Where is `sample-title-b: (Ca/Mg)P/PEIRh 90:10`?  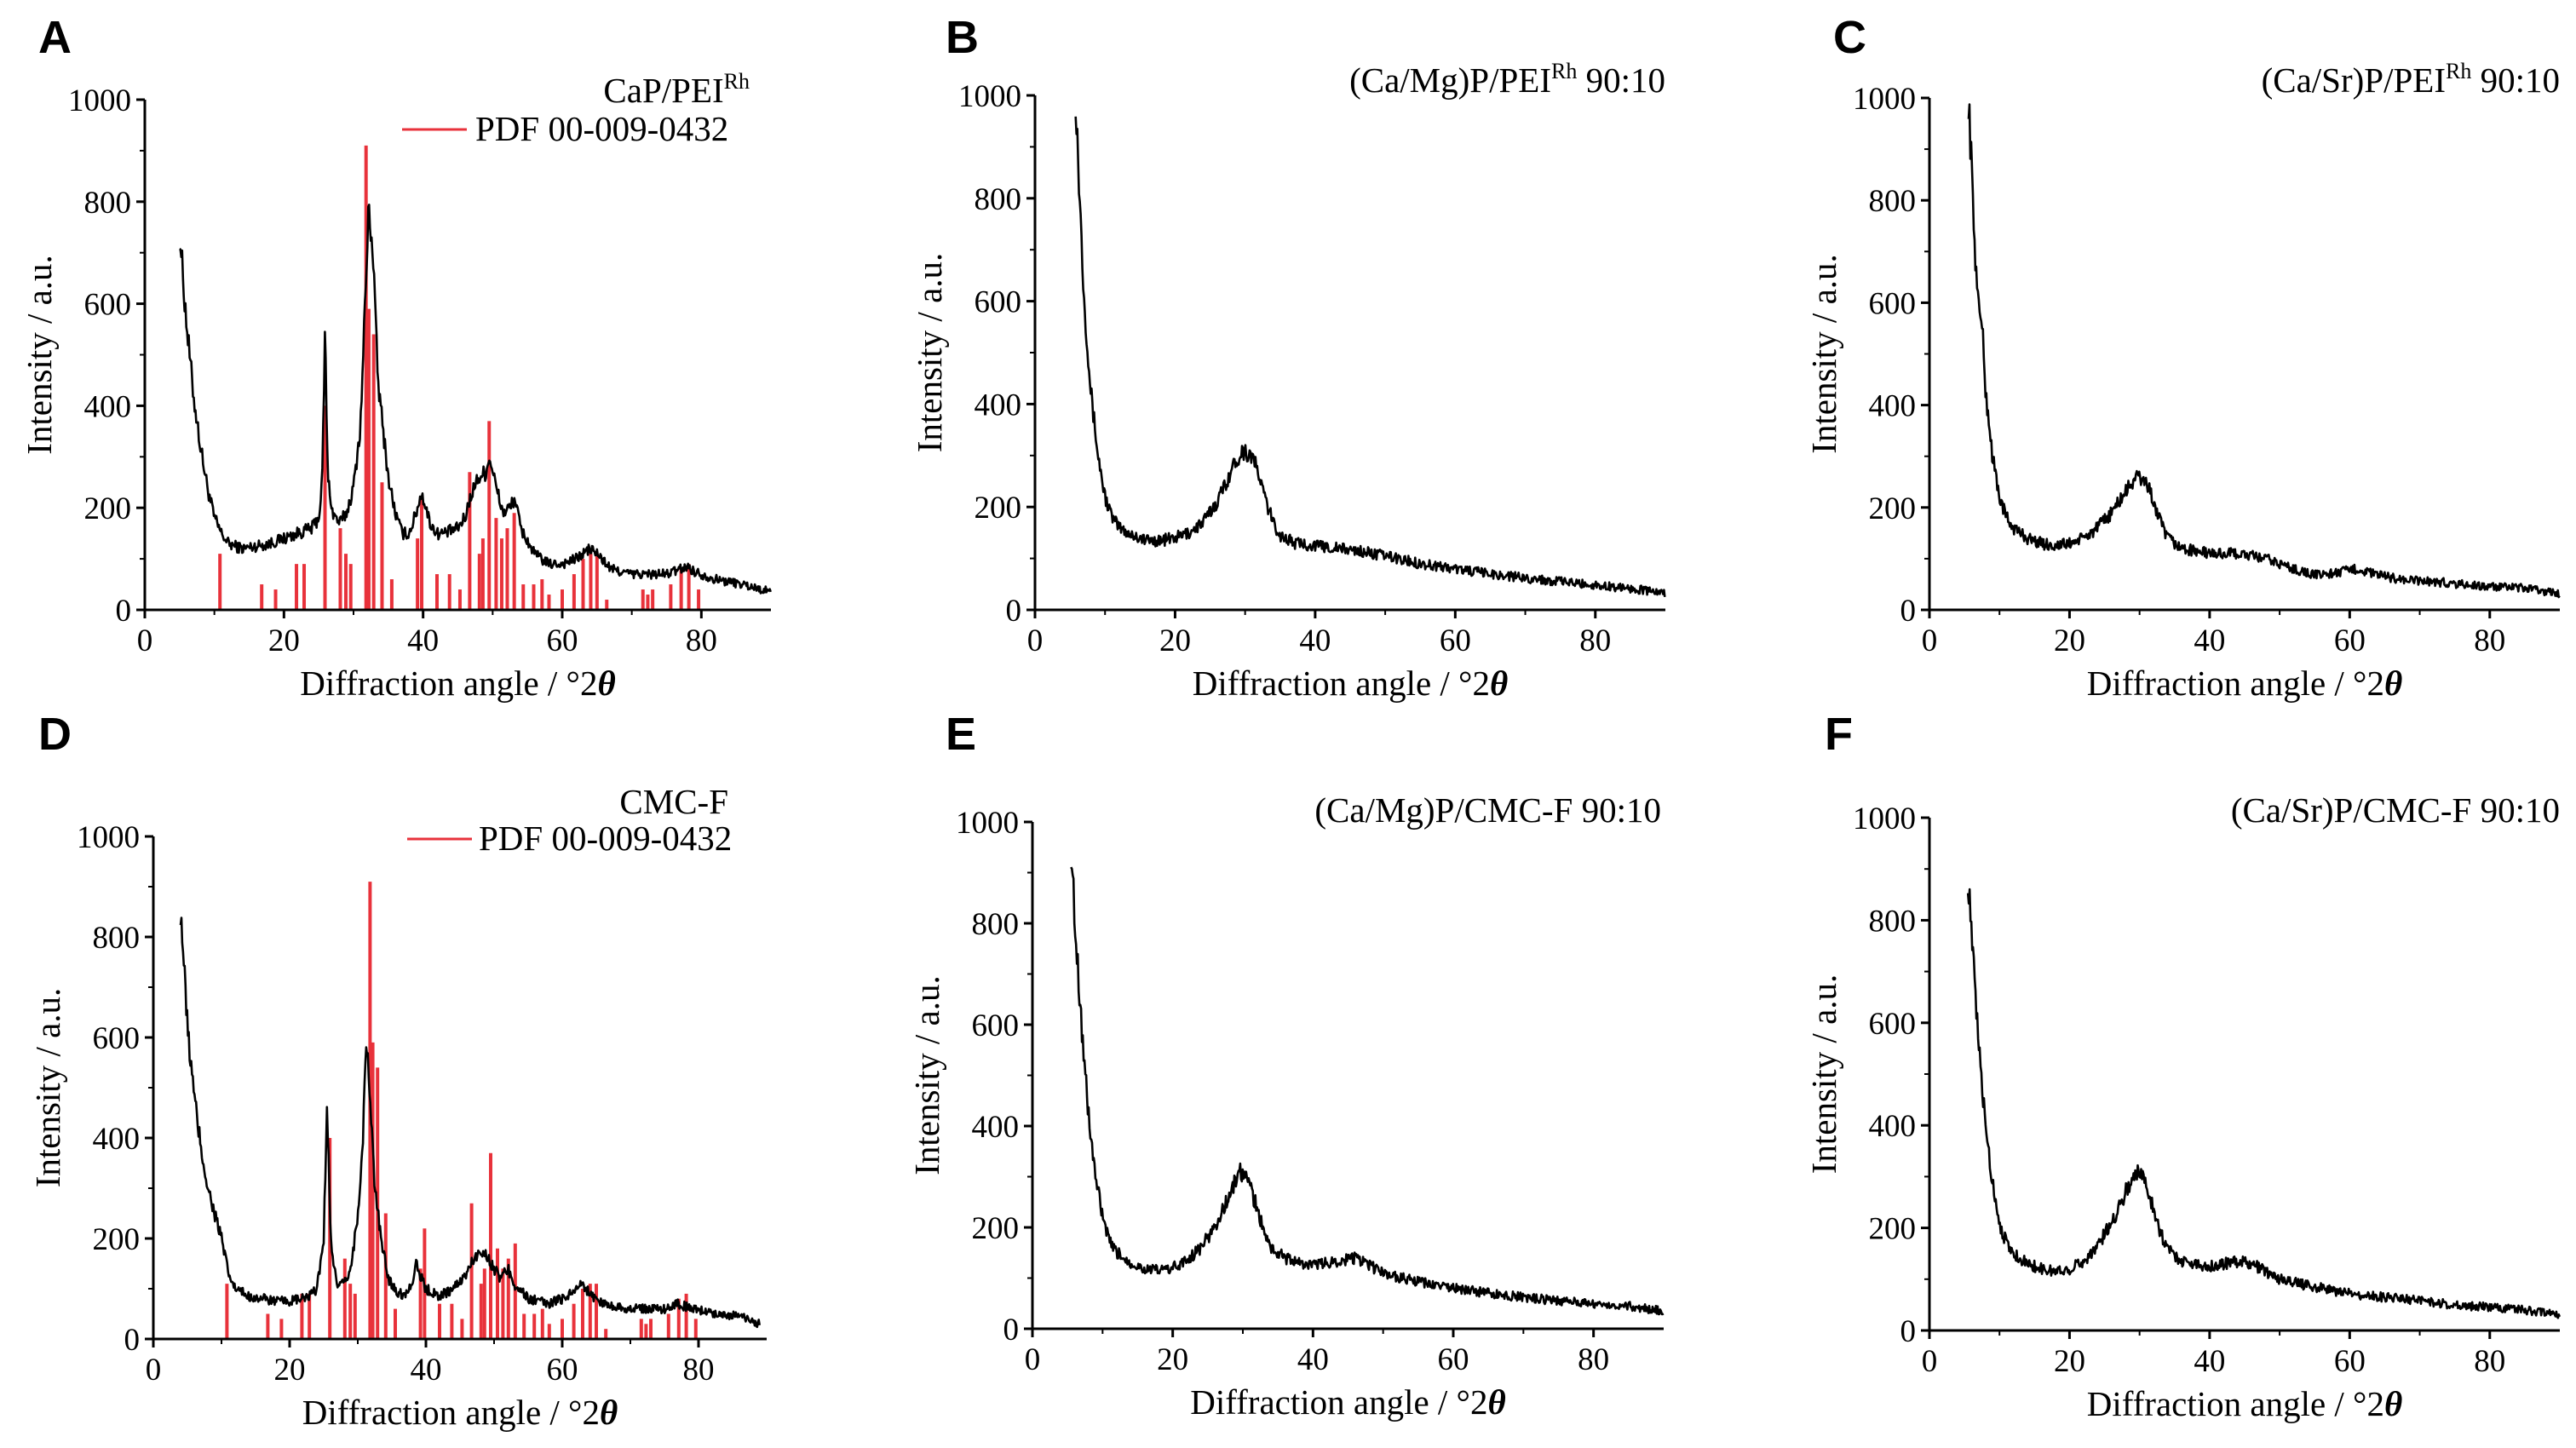
sample-title-b: (Ca/Mg)P/PEIRh 90:10 is located at coordinates (1507, 79).